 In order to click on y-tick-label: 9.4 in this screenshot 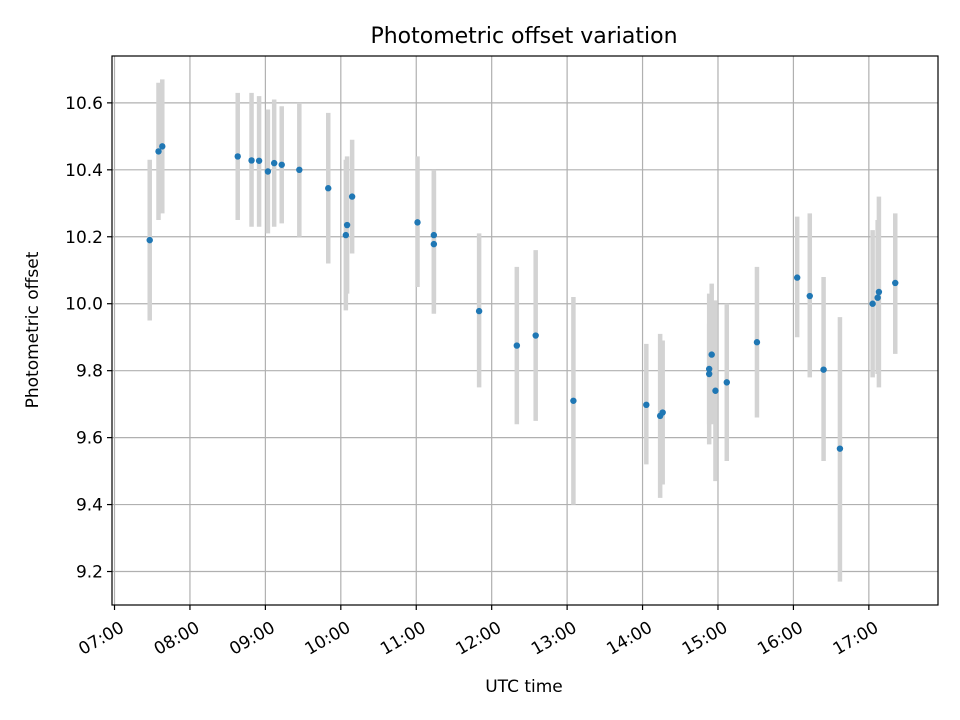, I will do `click(89, 506)`.